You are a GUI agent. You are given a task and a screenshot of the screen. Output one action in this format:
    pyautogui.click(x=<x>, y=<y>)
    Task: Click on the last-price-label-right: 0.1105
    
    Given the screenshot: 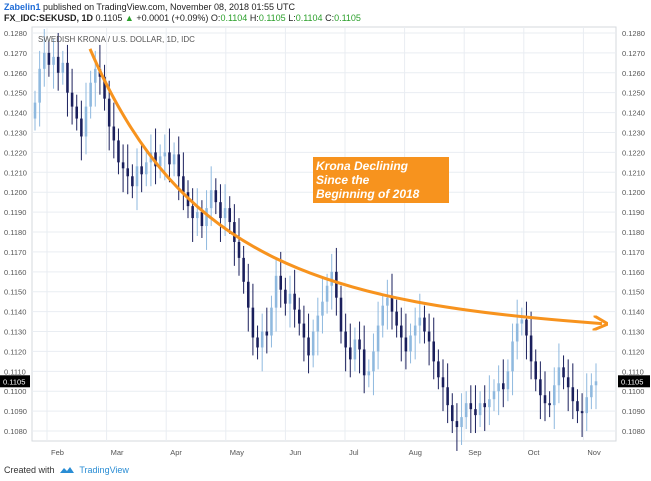 What is the action you would take?
    pyautogui.click(x=632, y=381)
    